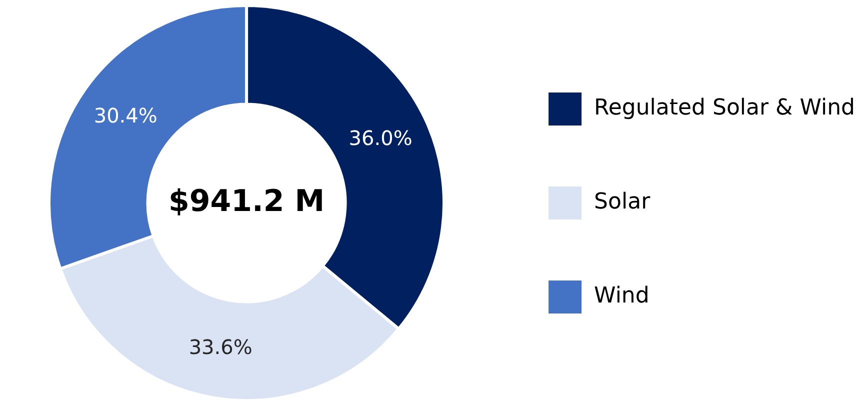  What do you see at coordinates (220, 347) in the screenshot?
I see `data-label: 33.6%` at bounding box center [220, 347].